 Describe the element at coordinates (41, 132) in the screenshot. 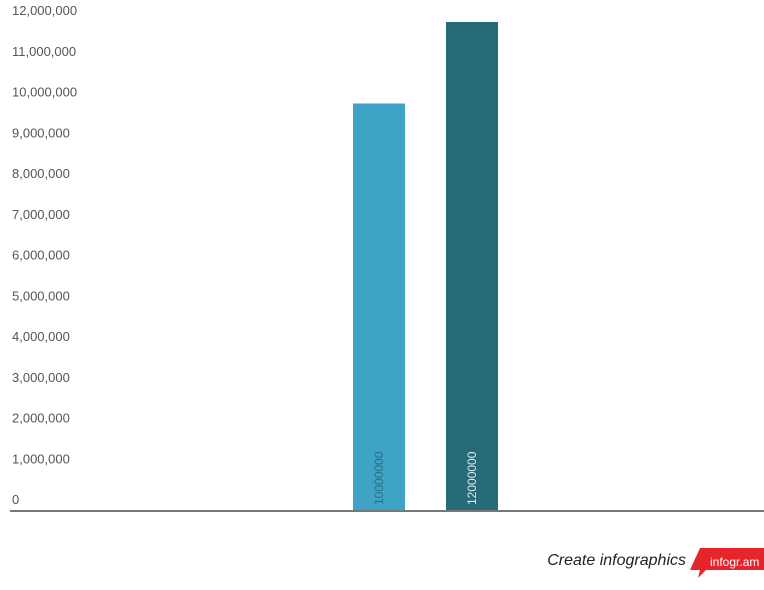

I see `y-tick-label: 9,000,000` at that location.